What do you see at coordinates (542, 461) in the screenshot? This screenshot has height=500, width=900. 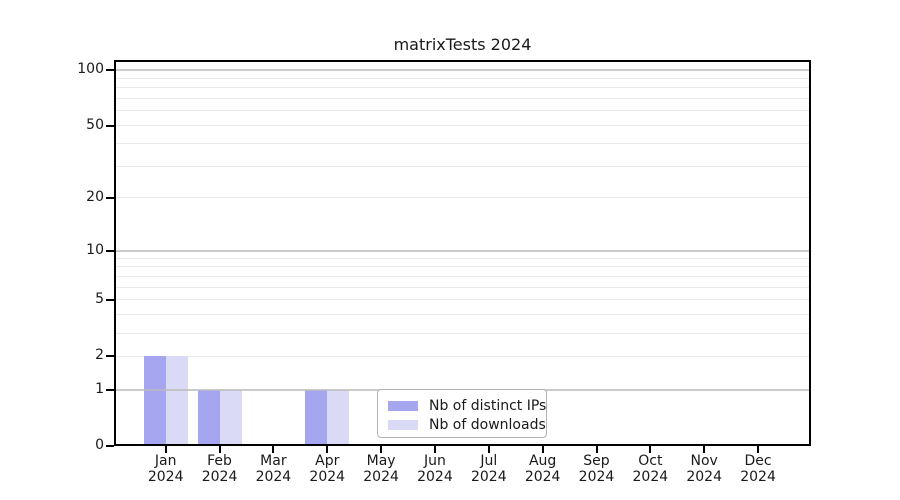 I see `month-label: Aug` at bounding box center [542, 461].